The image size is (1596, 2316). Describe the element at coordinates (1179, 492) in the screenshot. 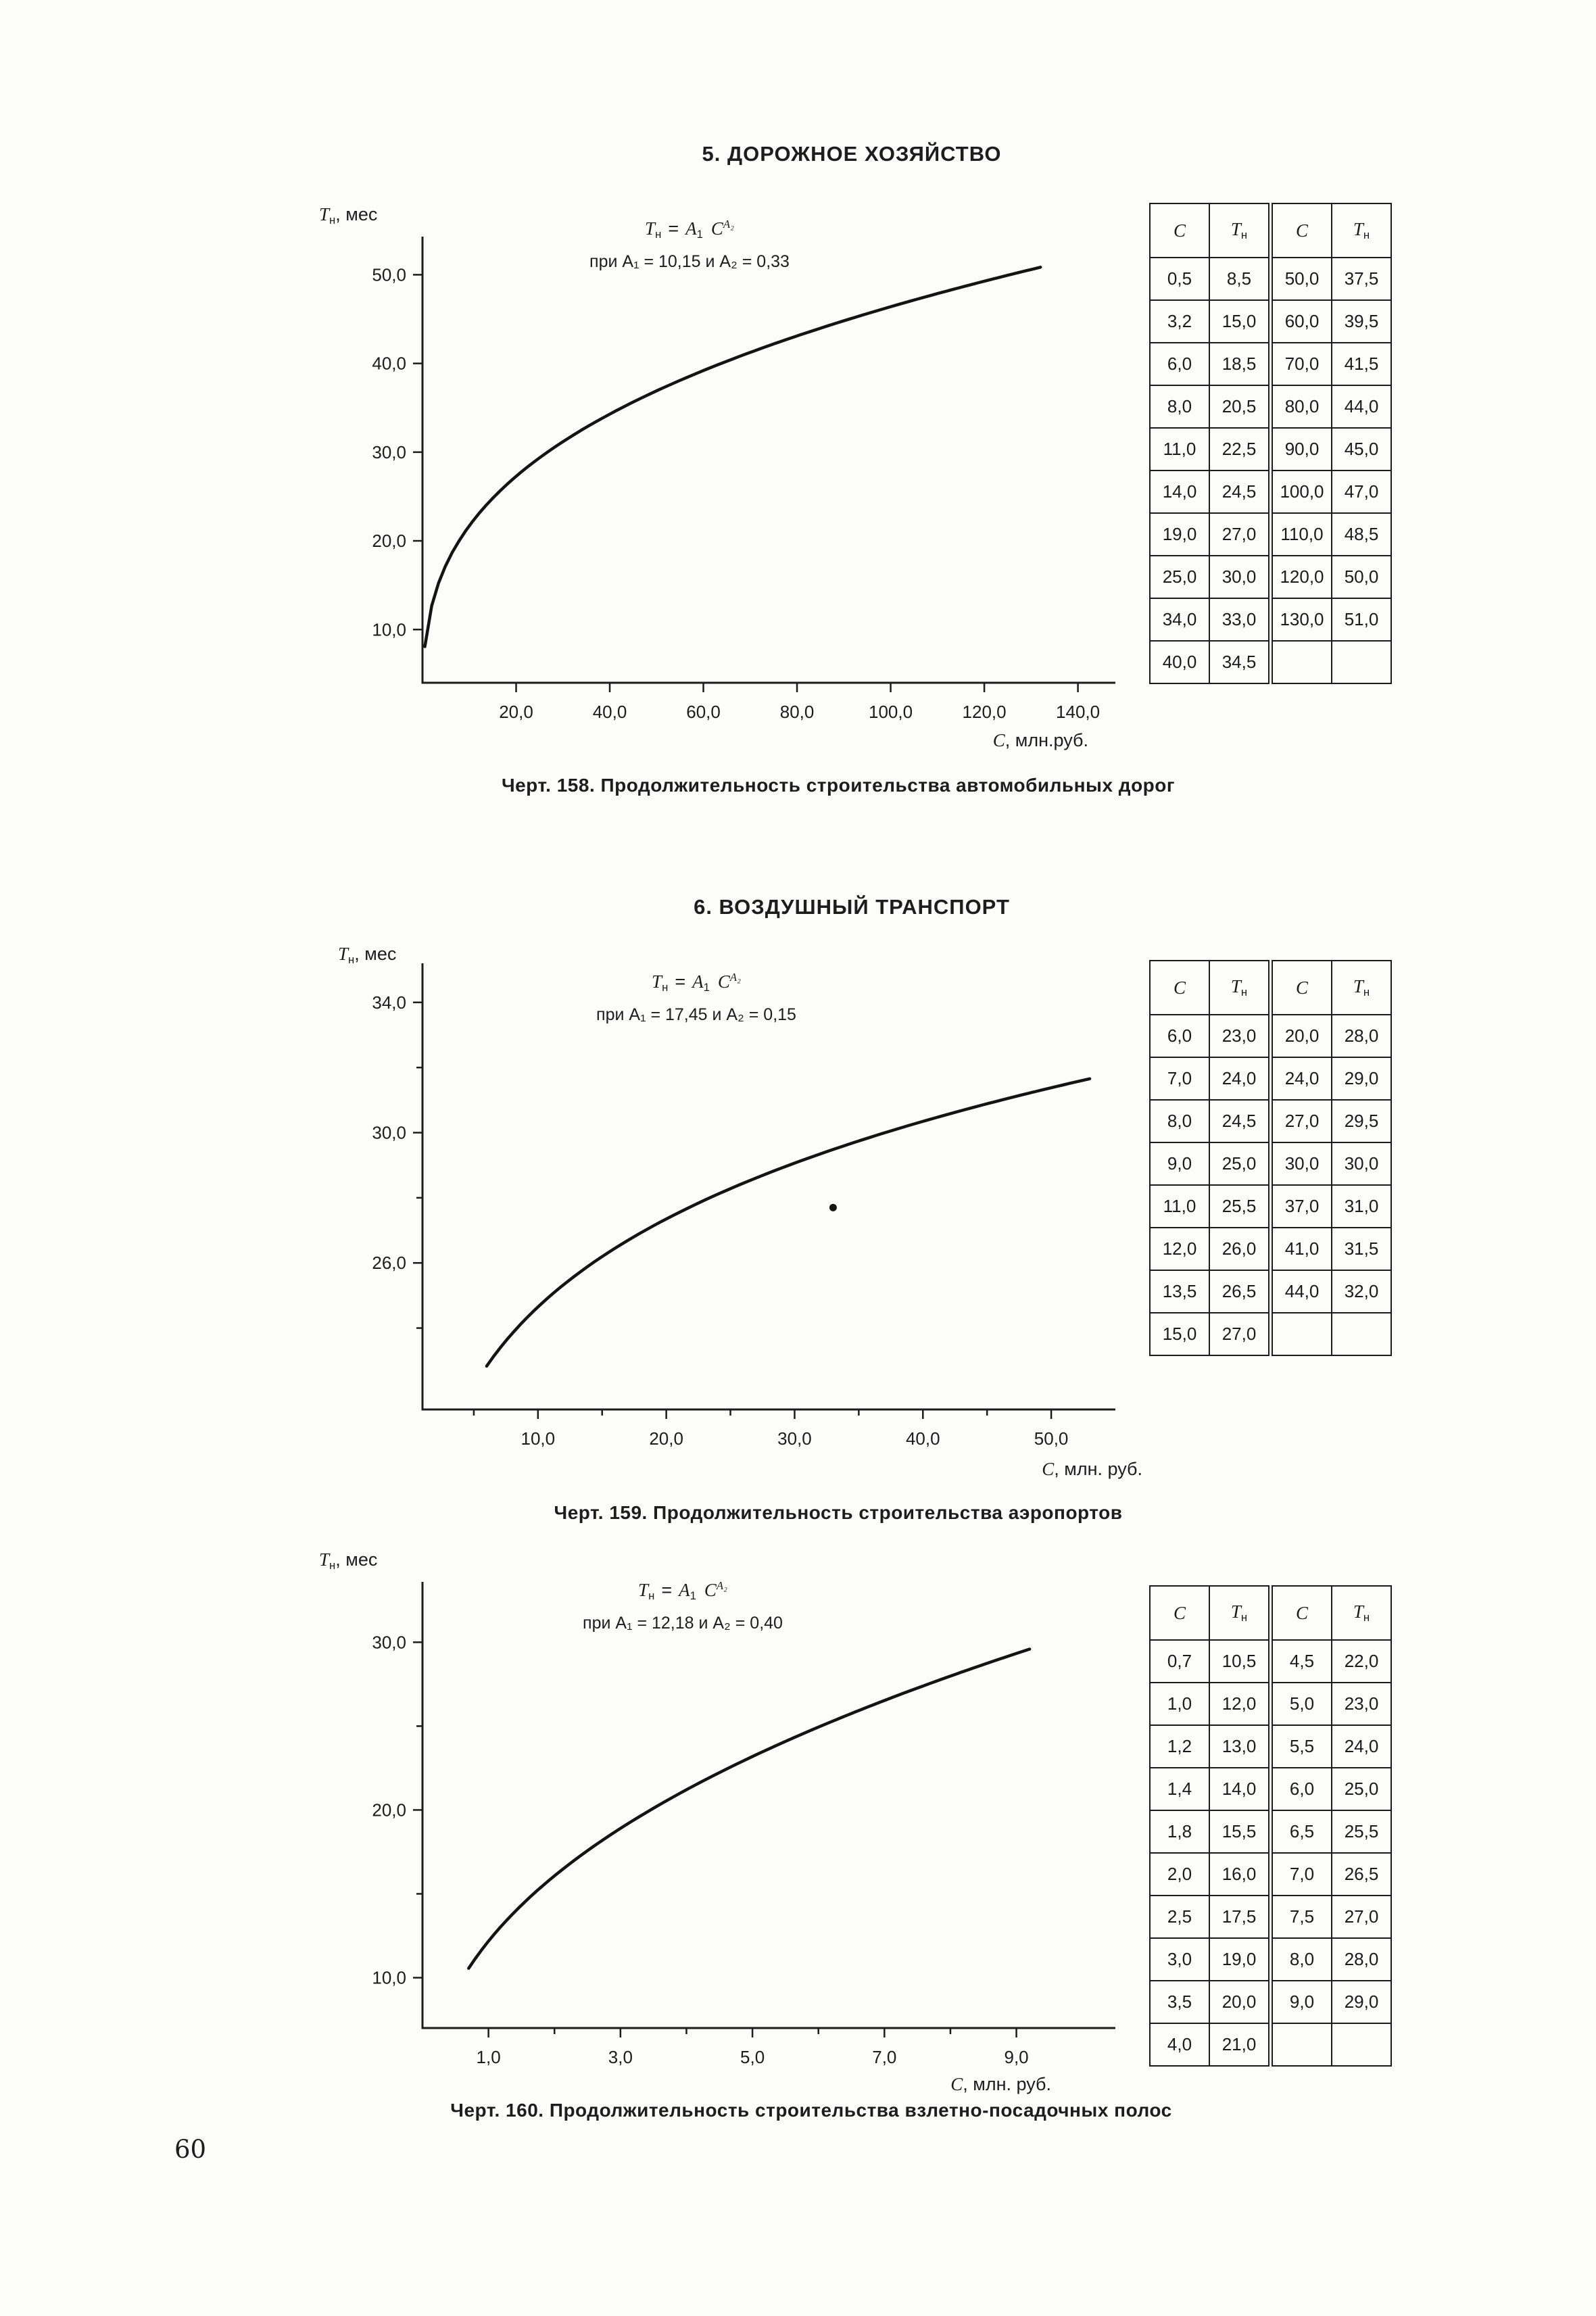

I see `table-cell: 14,0` at that location.